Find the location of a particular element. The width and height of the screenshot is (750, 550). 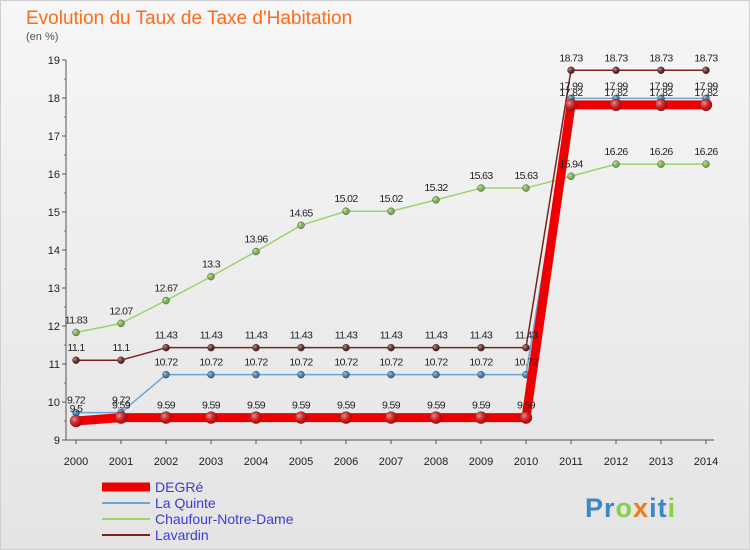

logo-letter: P is located at coordinates (594, 508).